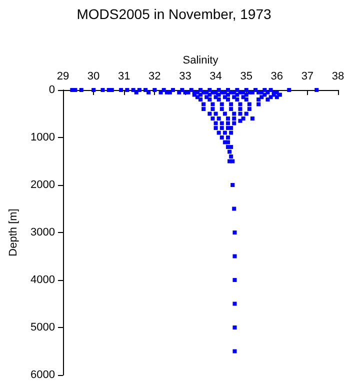 This screenshot has width=348, height=384. What do you see at coordinates (42, 138) in the screenshot?
I see `y-tick-label: 1000` at bounding box center [42, 138].